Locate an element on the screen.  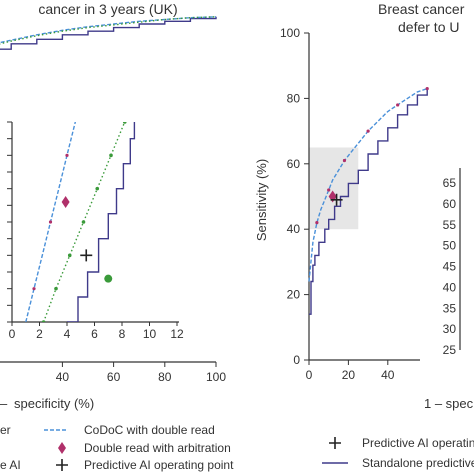
legend-item-label: CoDoC with double read is located at coordinates (149, 430).